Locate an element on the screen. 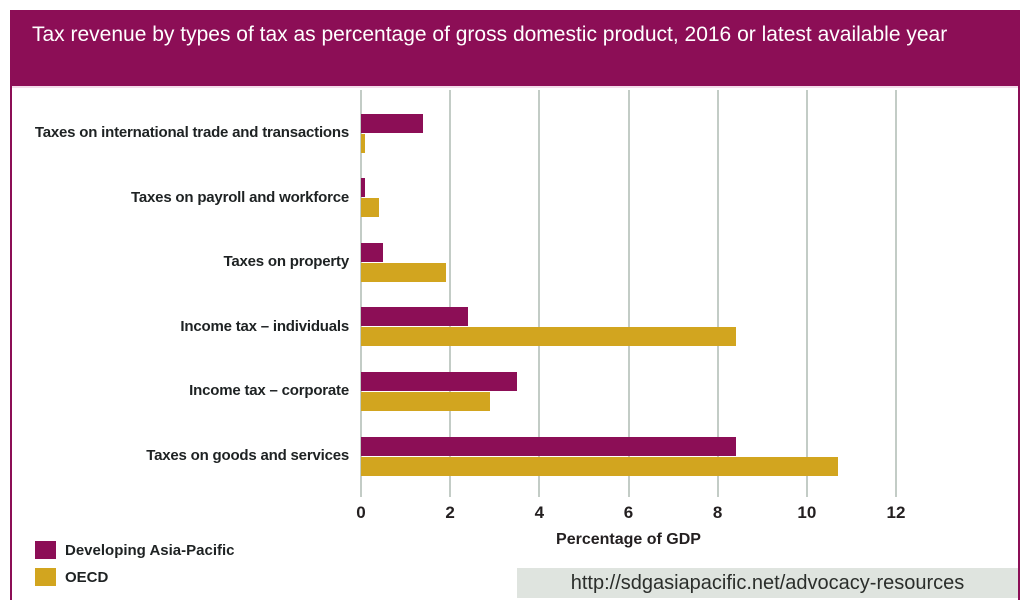 The width and height of the screenshot is (1024, 600). legend-label: OECD is located at coordinates (87, 577).